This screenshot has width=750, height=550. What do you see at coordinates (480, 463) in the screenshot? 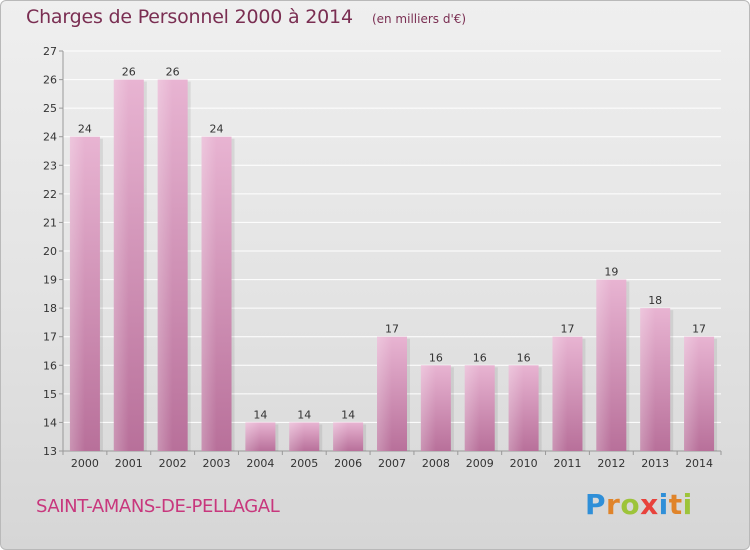
I see `x-tick-label: 2009` at bounding box center [480, 463].